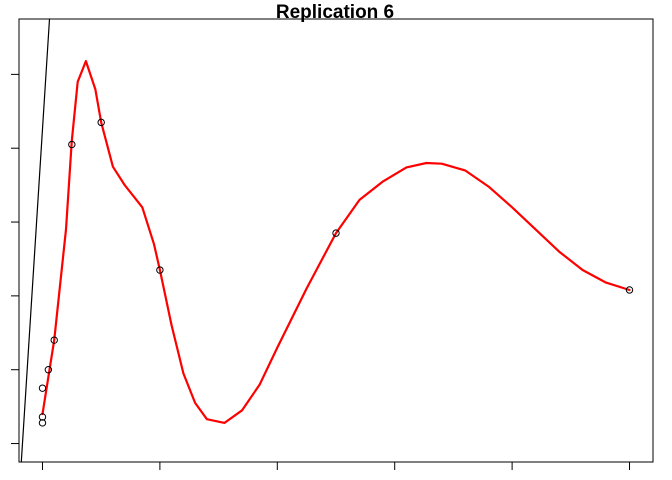 Image resolution: width=672 pixels, height=480 pixels. Describe the element at coordinates (335, 12) in the screenshot. I see `chart-title: Replication 6` at that location.